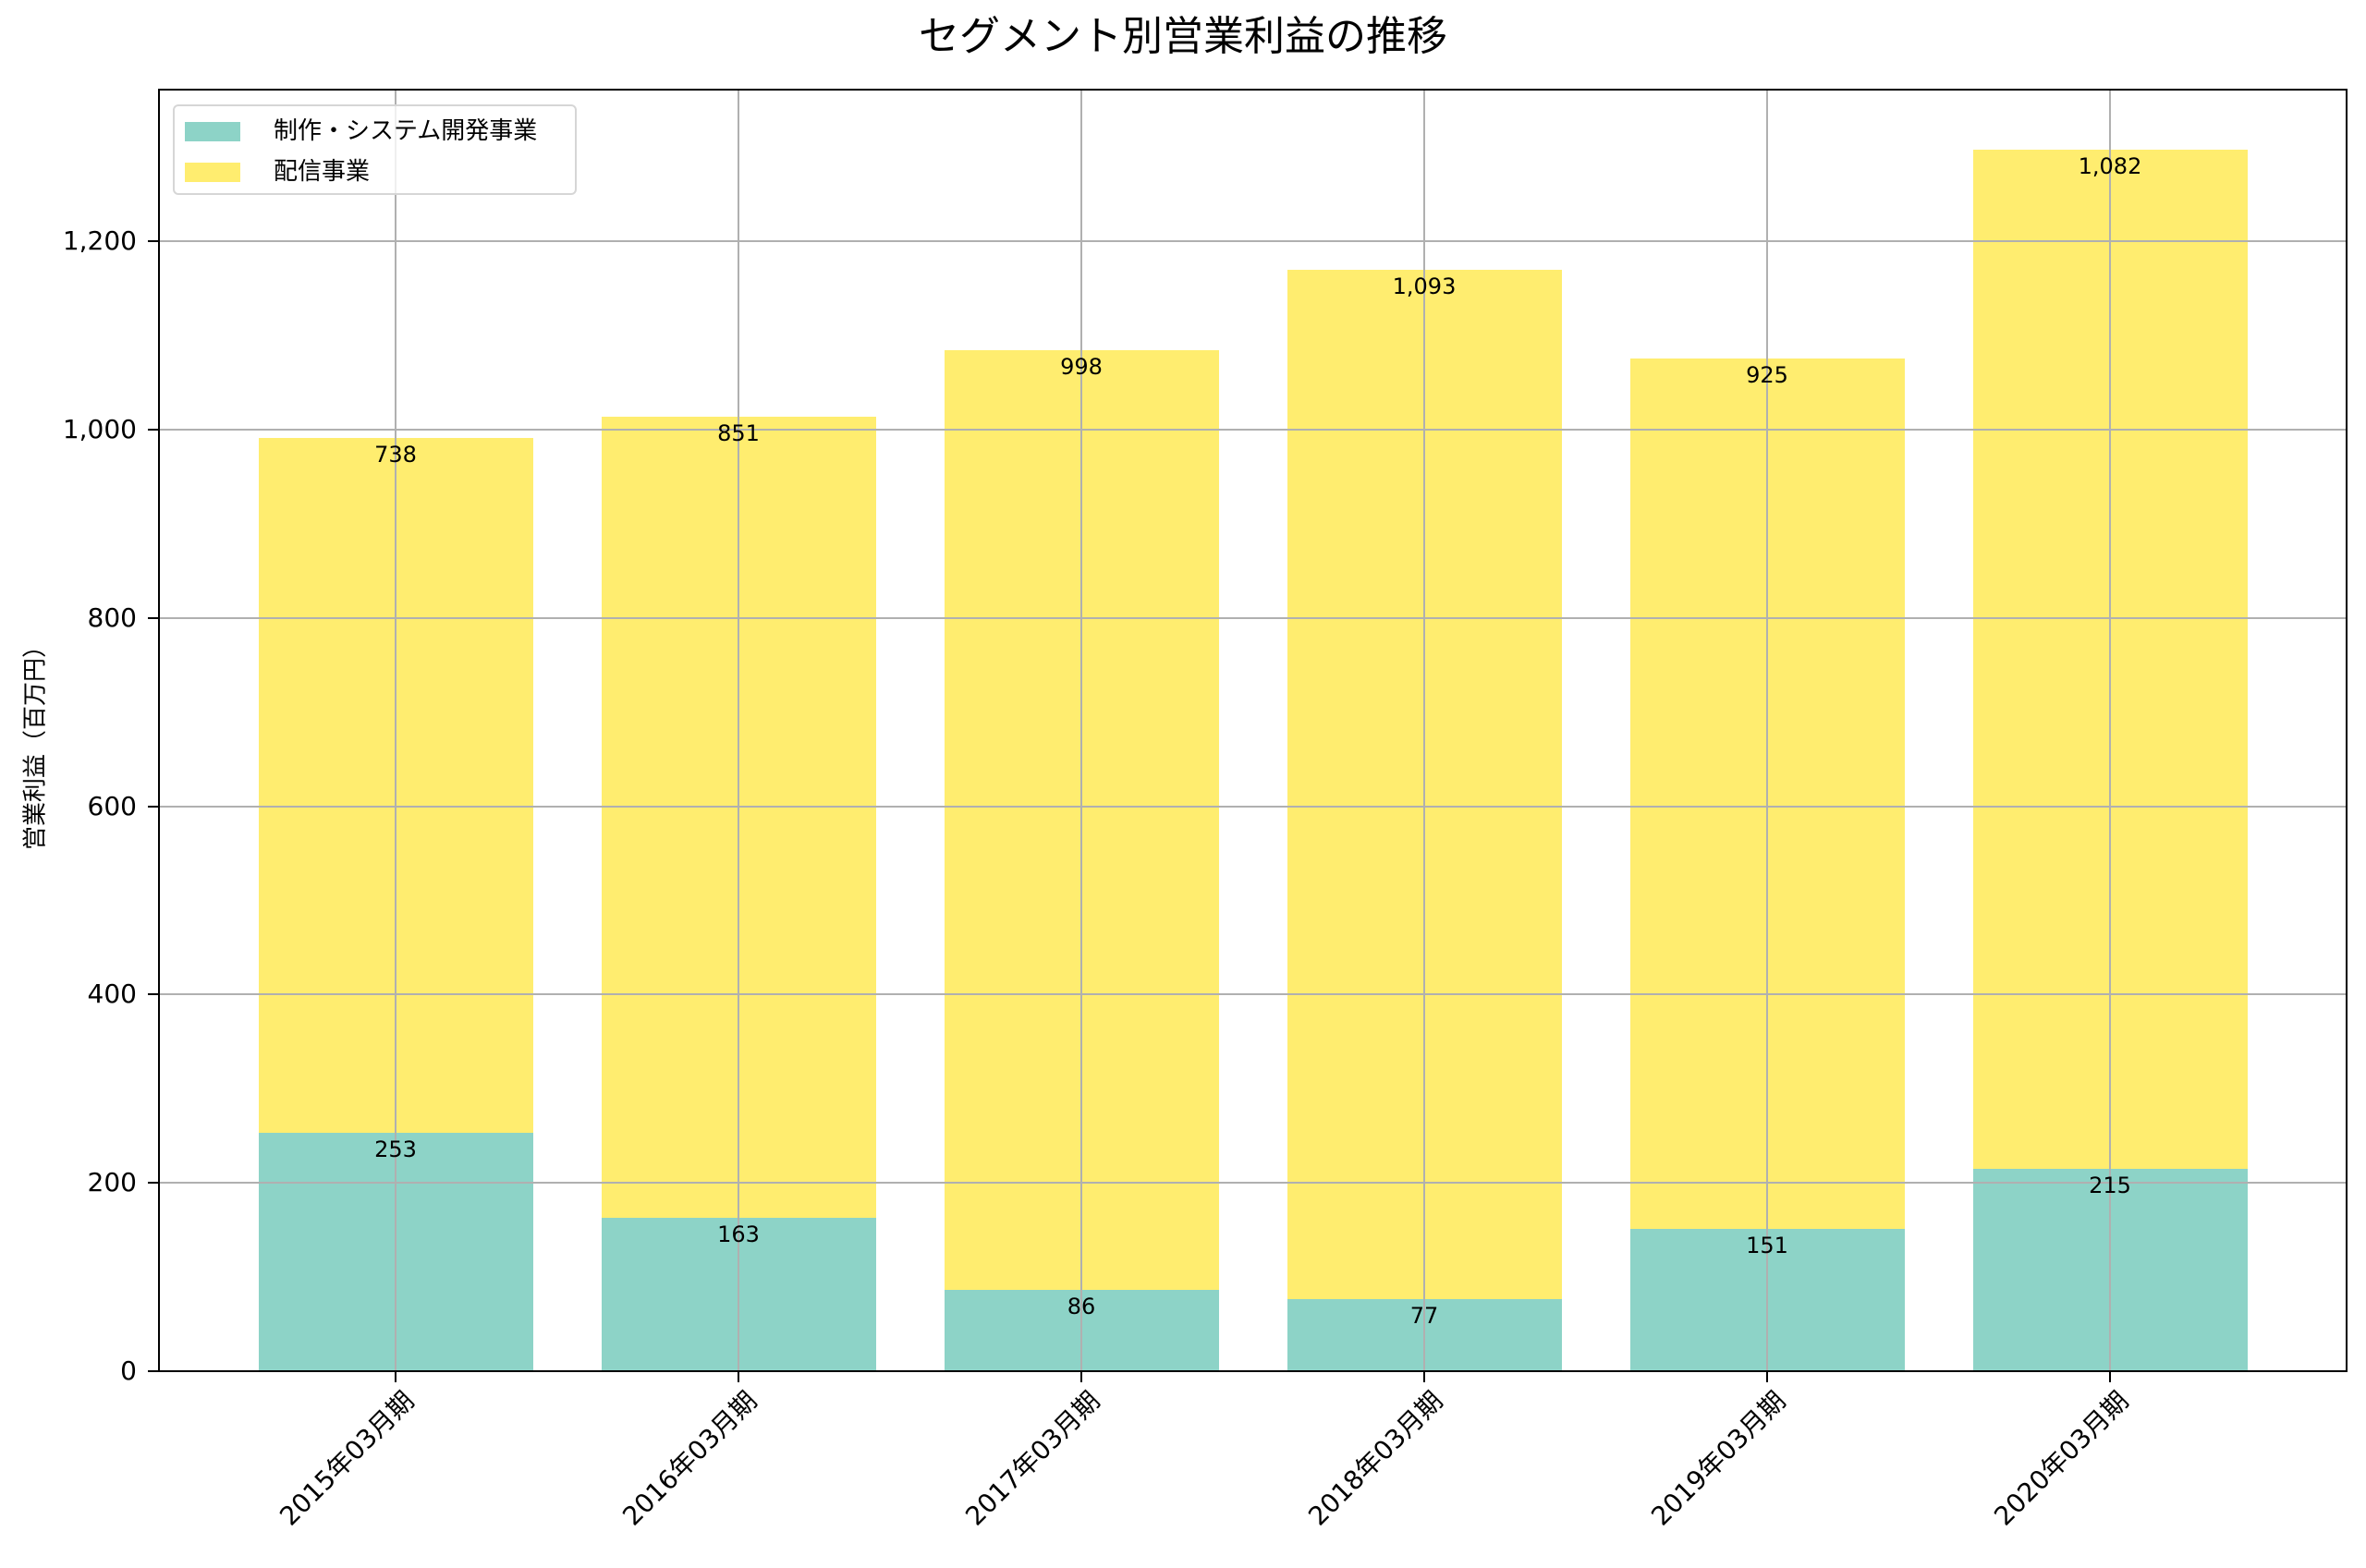 The image size is (2366, 1568). I want to click on bar-value-label: 215, so click(2110, 1185).